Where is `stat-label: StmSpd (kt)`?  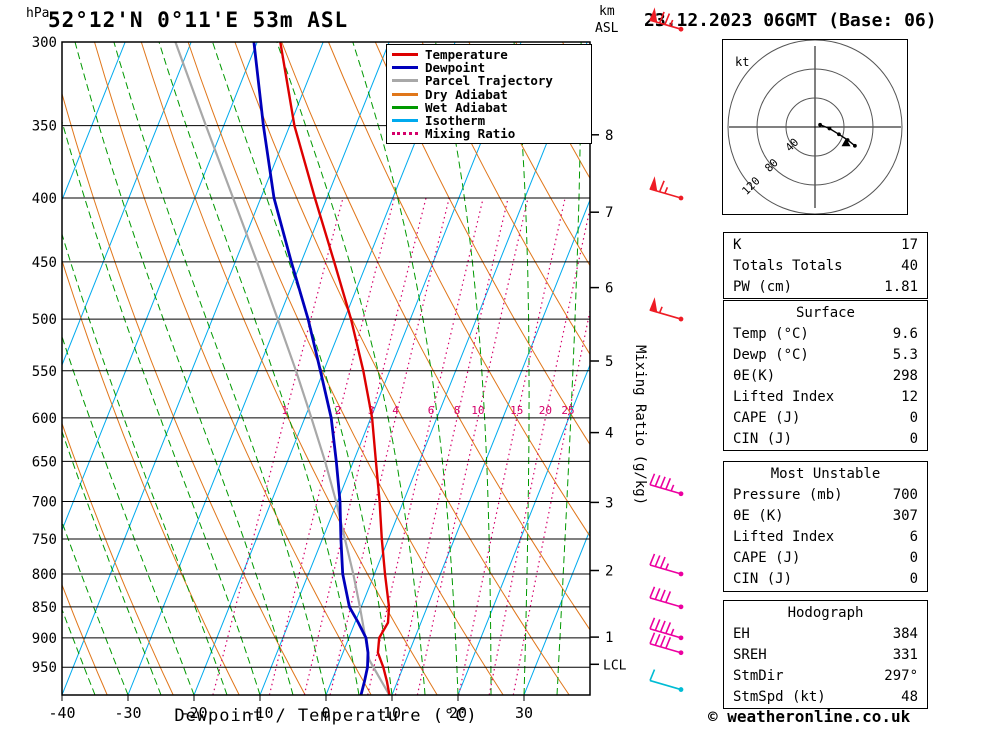 stat-label: StmSpd (kt) is located at coordinates (779, 697).